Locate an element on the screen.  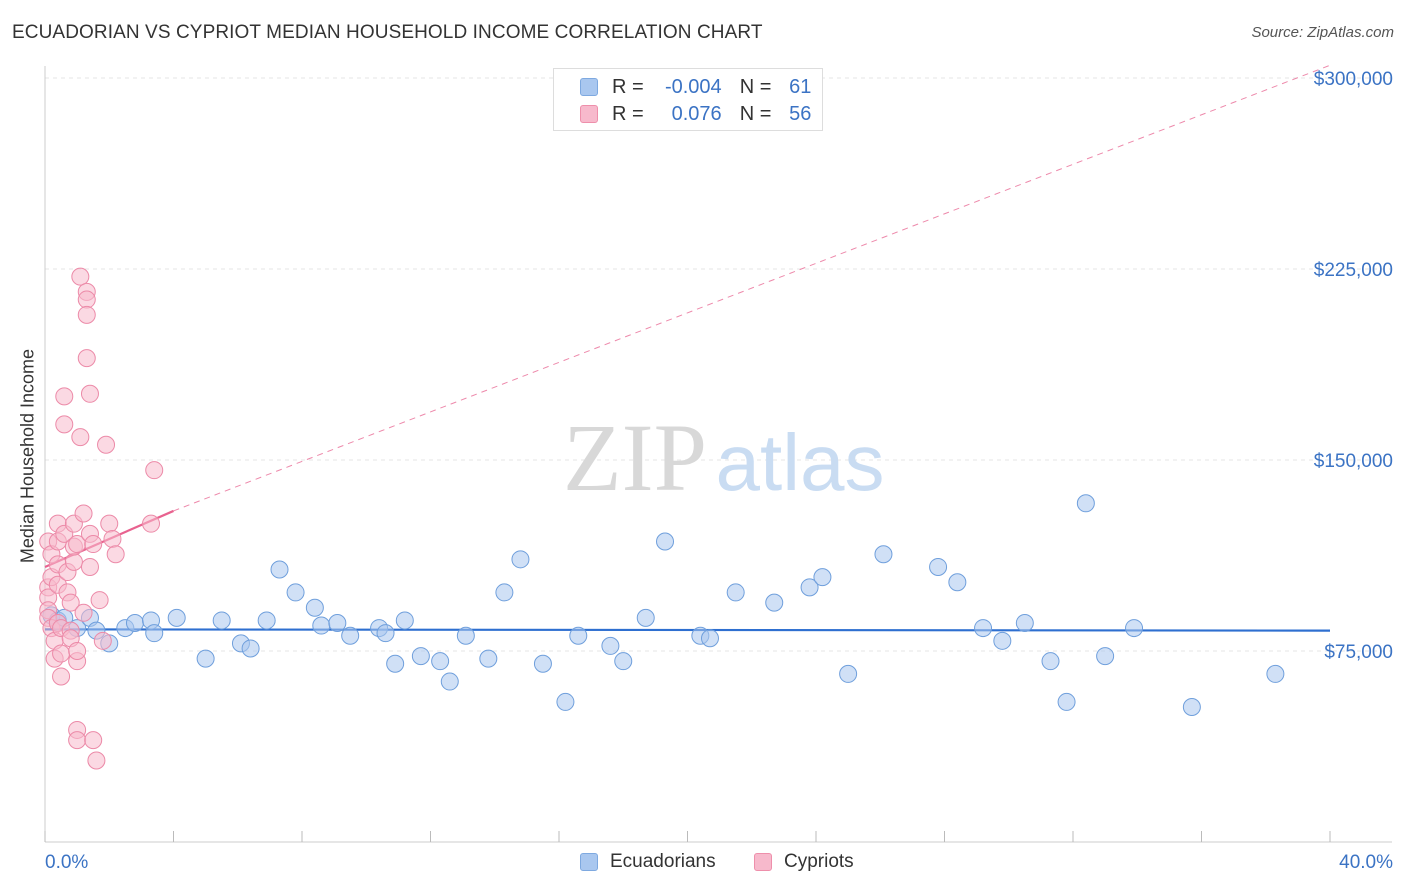
y-tick-label: $300,000 is located at coordinates (1353, 79).